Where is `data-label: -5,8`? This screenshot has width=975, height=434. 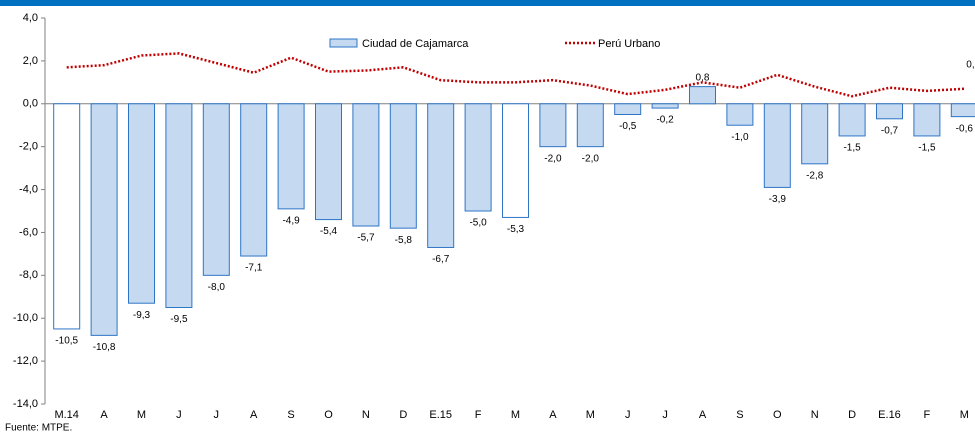
data-label: -5,8 is located at coordinates (404, 240).